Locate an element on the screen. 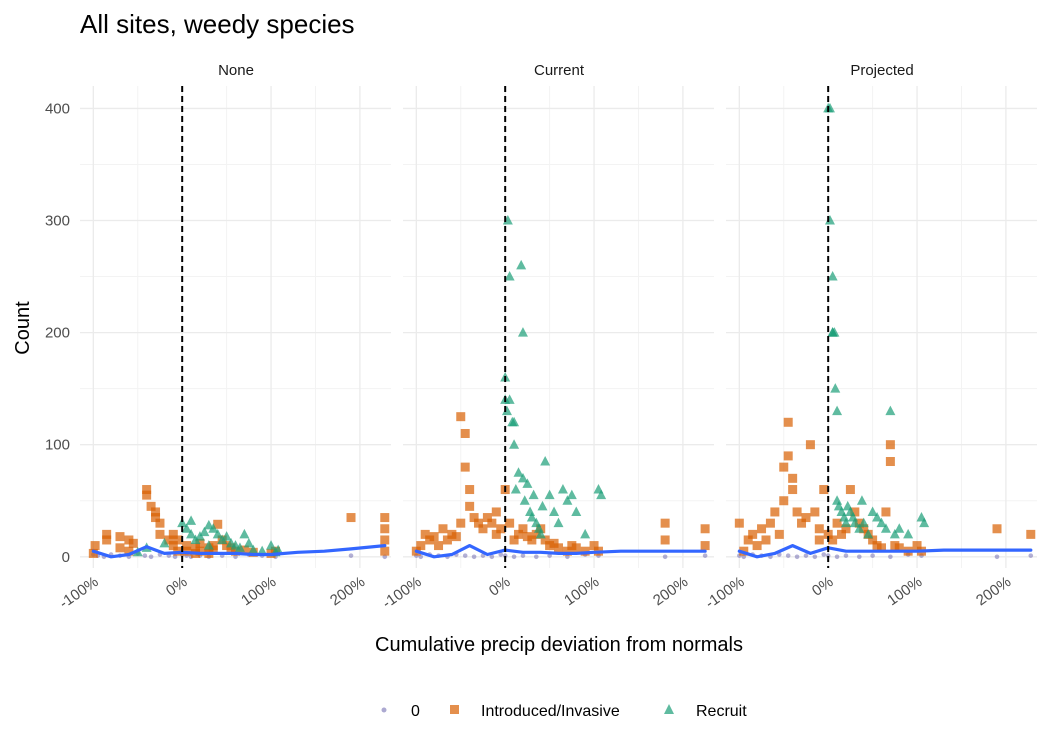 This screenshot has height=750, width=1050. panel-projected-x-ticks: -100% 0% 100% 200% is located at coordinates (858, 592).